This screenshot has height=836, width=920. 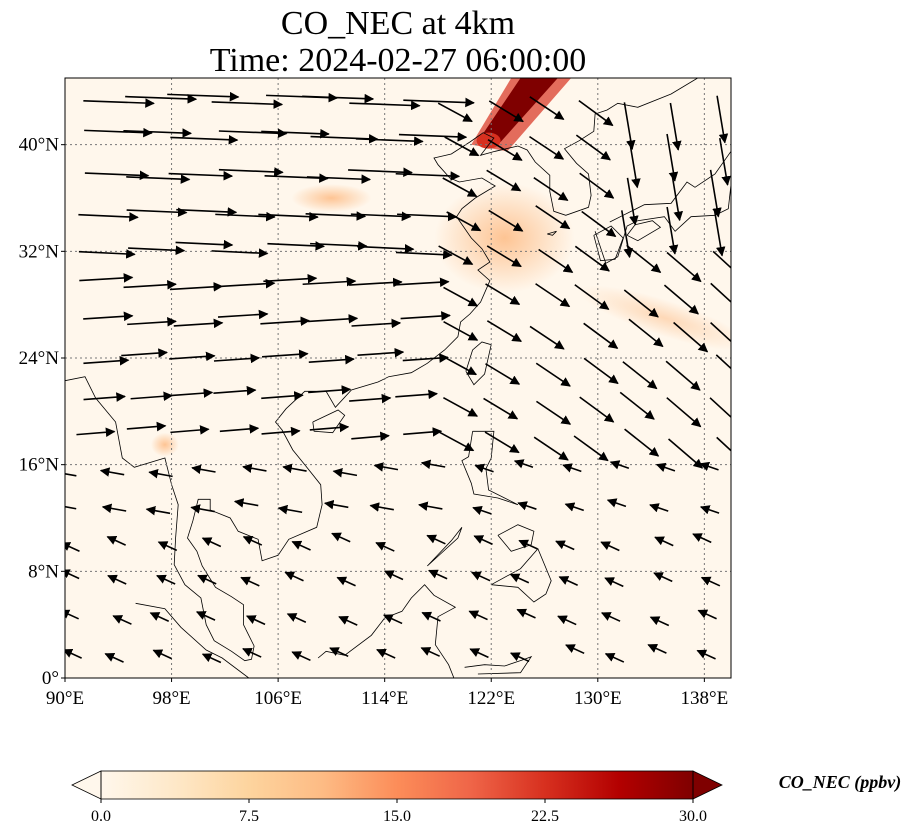 I want to click on colorbar-tick-label: 30.0, so click(x=693, y=816).